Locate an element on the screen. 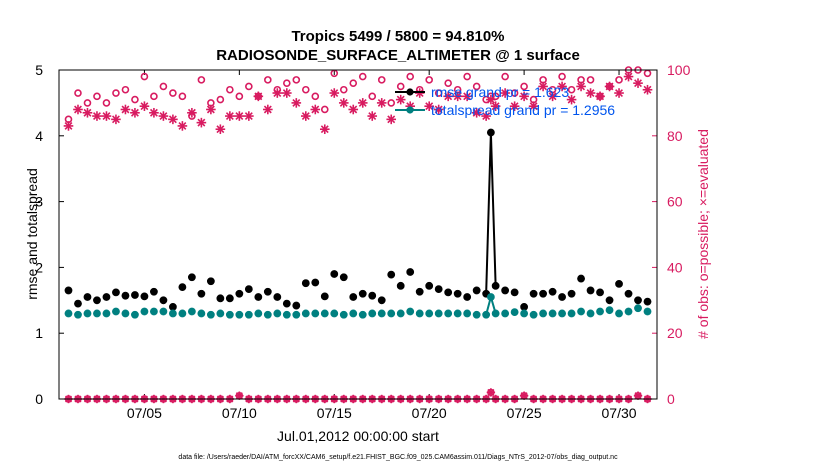  y-tick-label: 3 is located at coordinates (39, 202).